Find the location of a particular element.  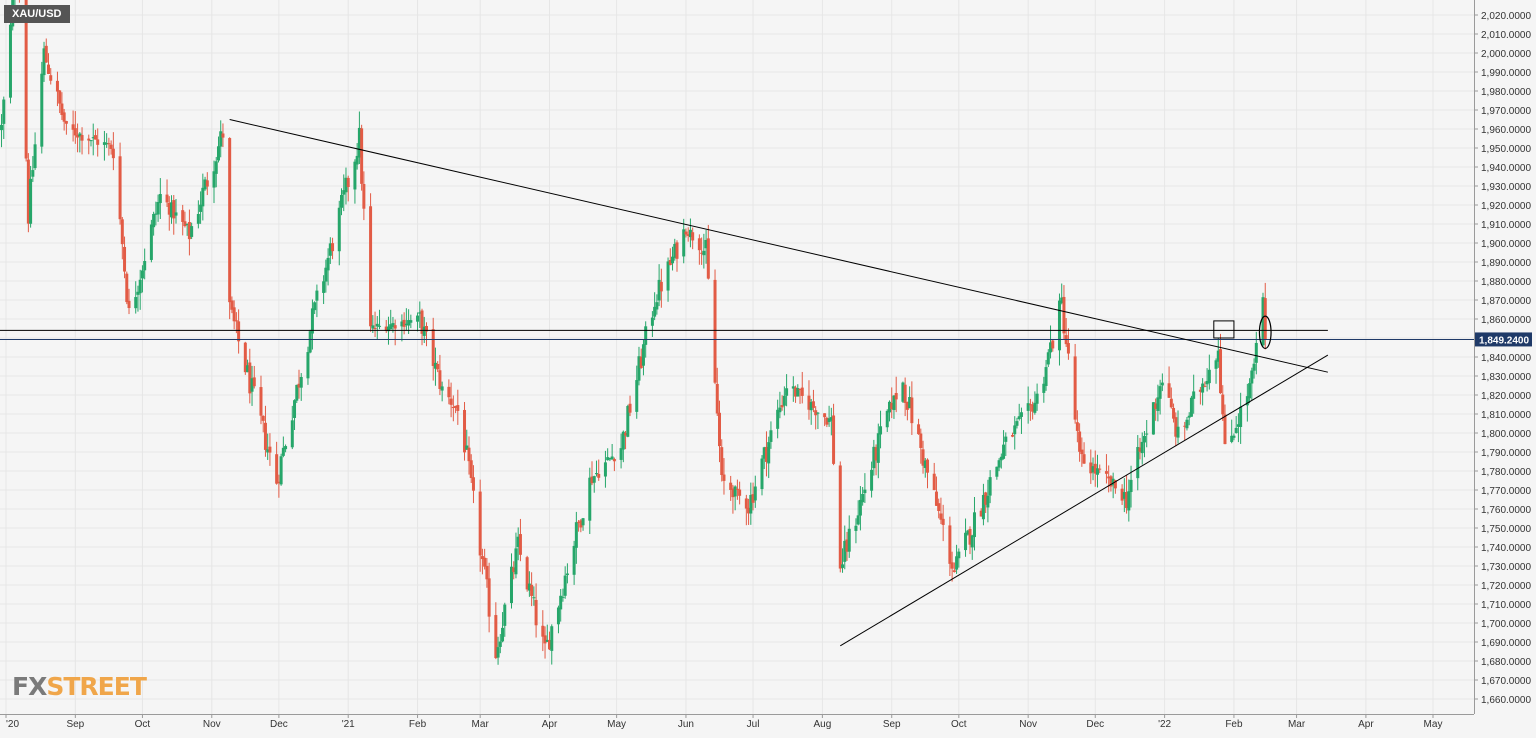

time-tick-label: '20 is located at coordinates (12, 724).